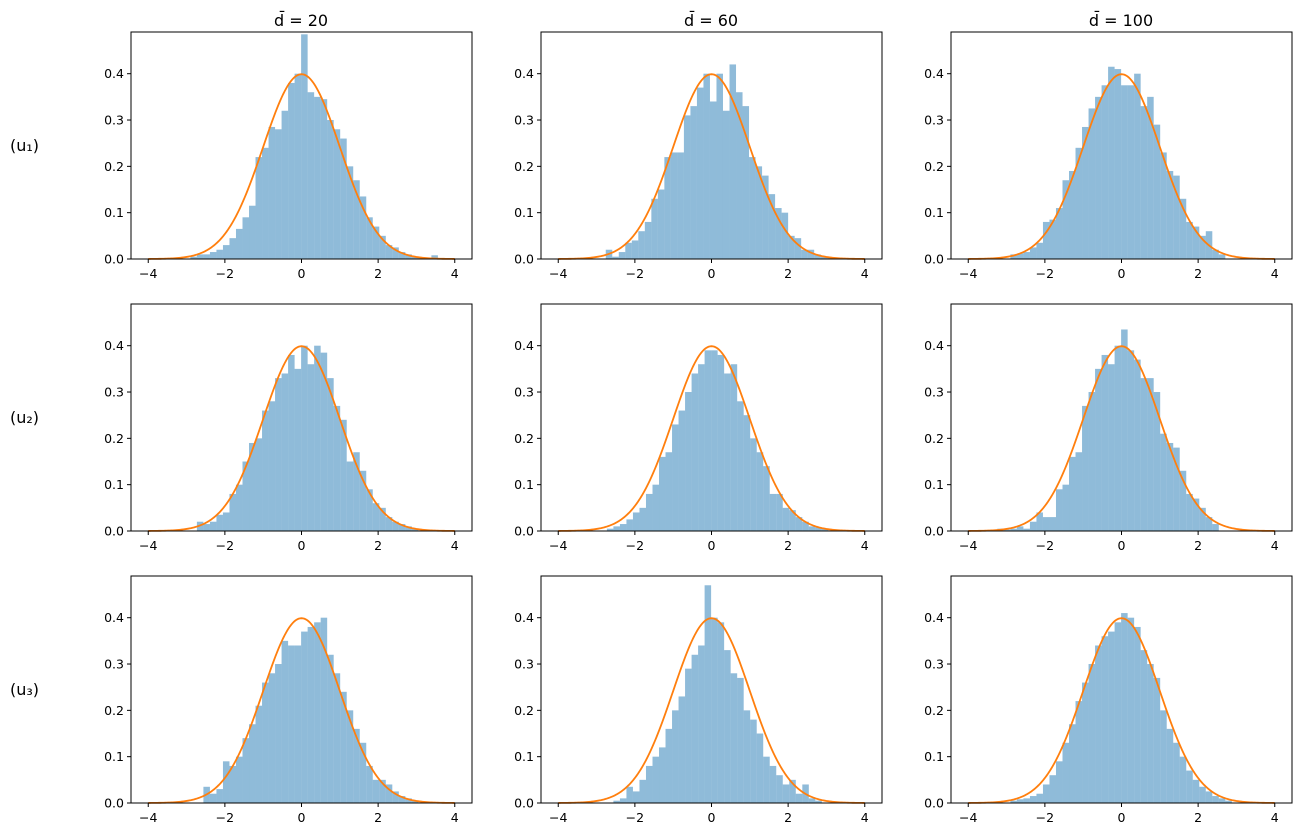 This screenshot has width=1302, height=836. Describe the element at coordinates (1121, 20) in the screenshot. I see `column-title-3: d̄ = 100` at that location.